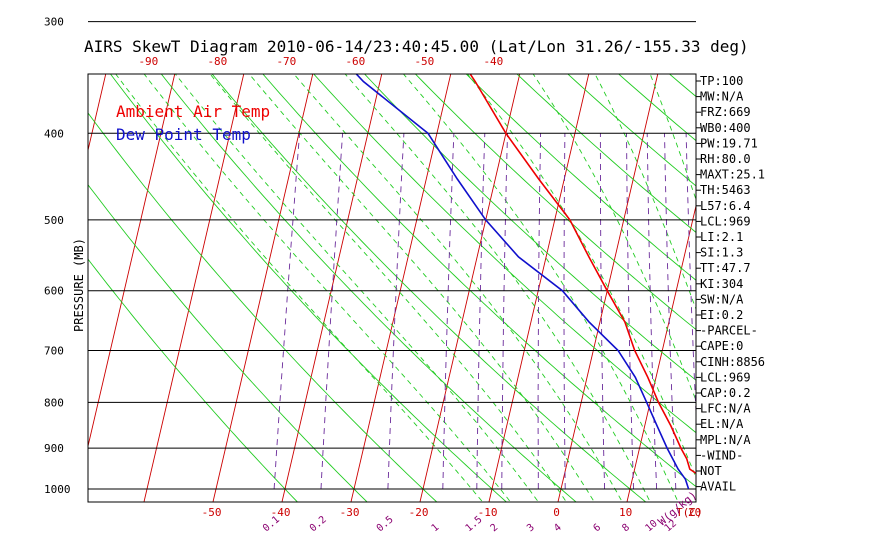  What do you see at coordinates (531, 528) in the screenshot?
I see `mixing-ratio-tick-label: 3` at bounding box center [531, 528].